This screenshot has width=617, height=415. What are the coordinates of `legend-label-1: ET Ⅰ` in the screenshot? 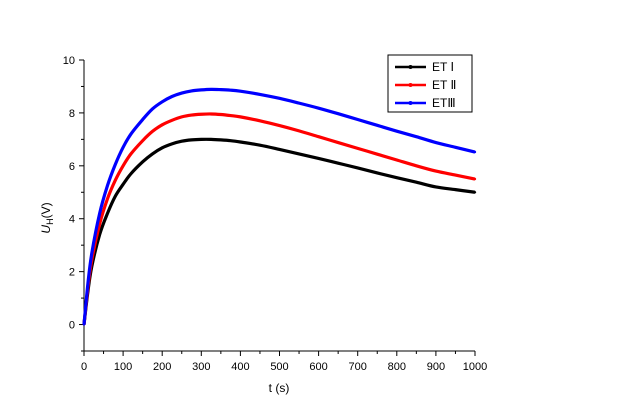 It's located at (443, 67).